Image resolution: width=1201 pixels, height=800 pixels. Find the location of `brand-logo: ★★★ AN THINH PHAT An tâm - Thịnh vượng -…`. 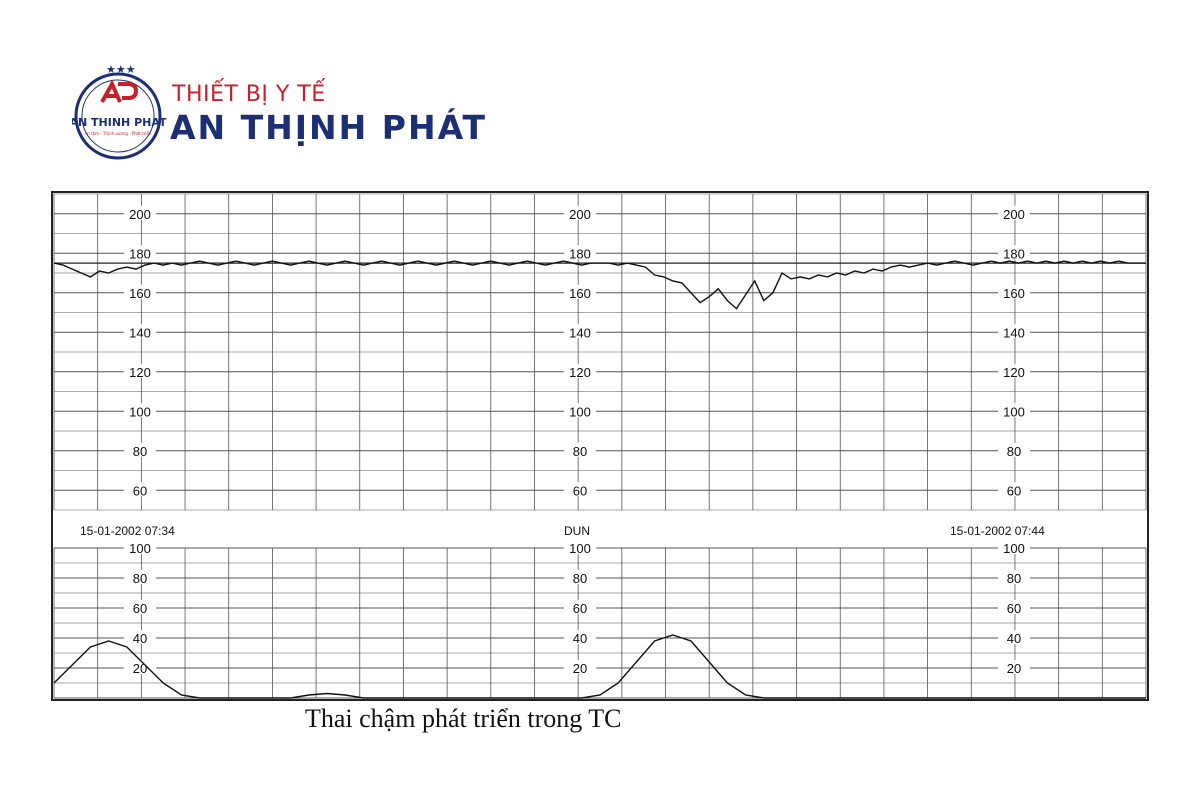

brand-logo: ★★★ AN THINH PHAT An tâm - Thịnh vượng -… is located at coordinates (280, 115).